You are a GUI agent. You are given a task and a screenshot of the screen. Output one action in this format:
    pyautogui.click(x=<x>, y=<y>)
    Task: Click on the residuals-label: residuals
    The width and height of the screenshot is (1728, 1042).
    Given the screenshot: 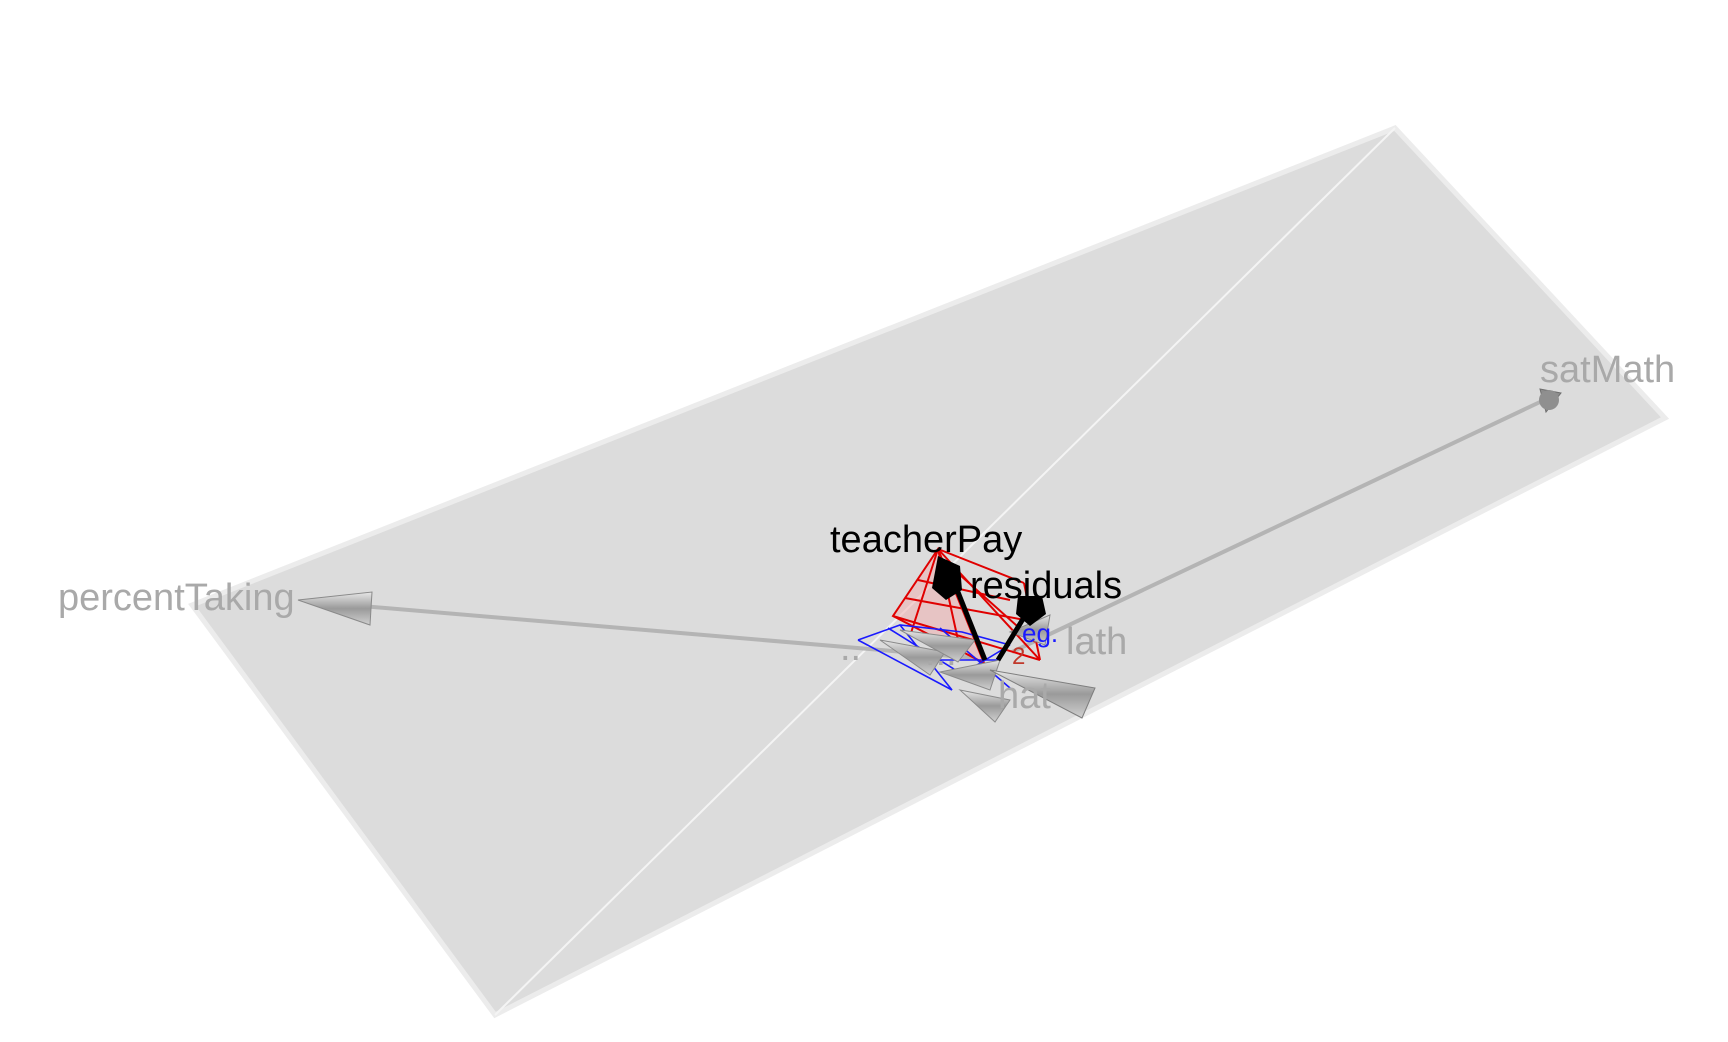 What is the action you would take?
    pyautogui.click(x=1046, y=586)
    